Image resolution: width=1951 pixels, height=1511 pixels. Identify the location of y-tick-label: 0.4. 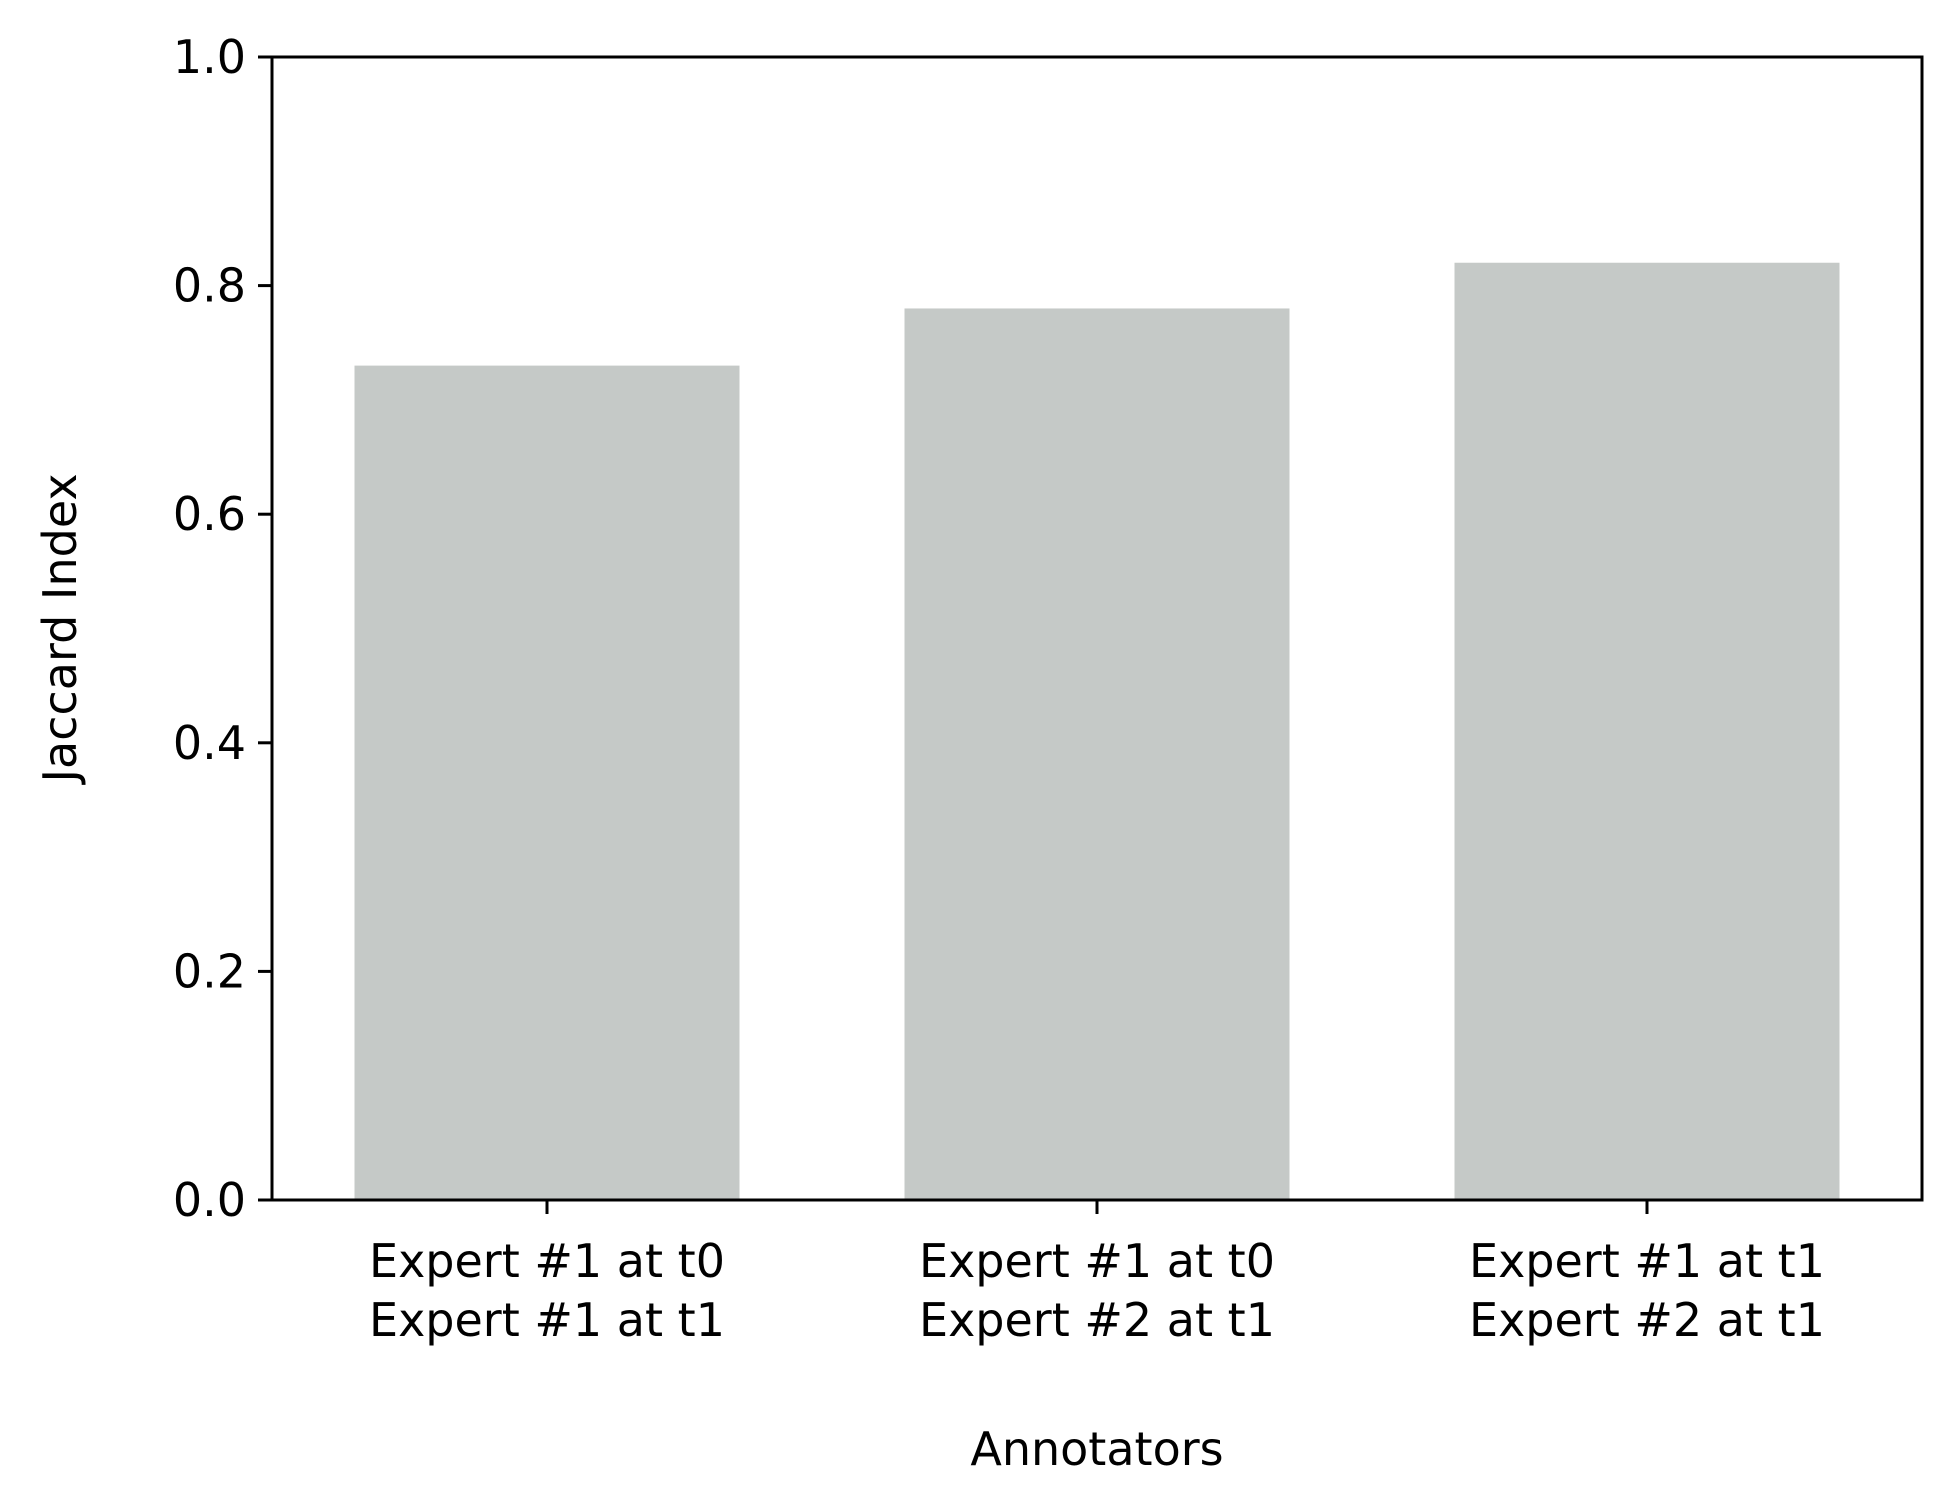
(209, 743).